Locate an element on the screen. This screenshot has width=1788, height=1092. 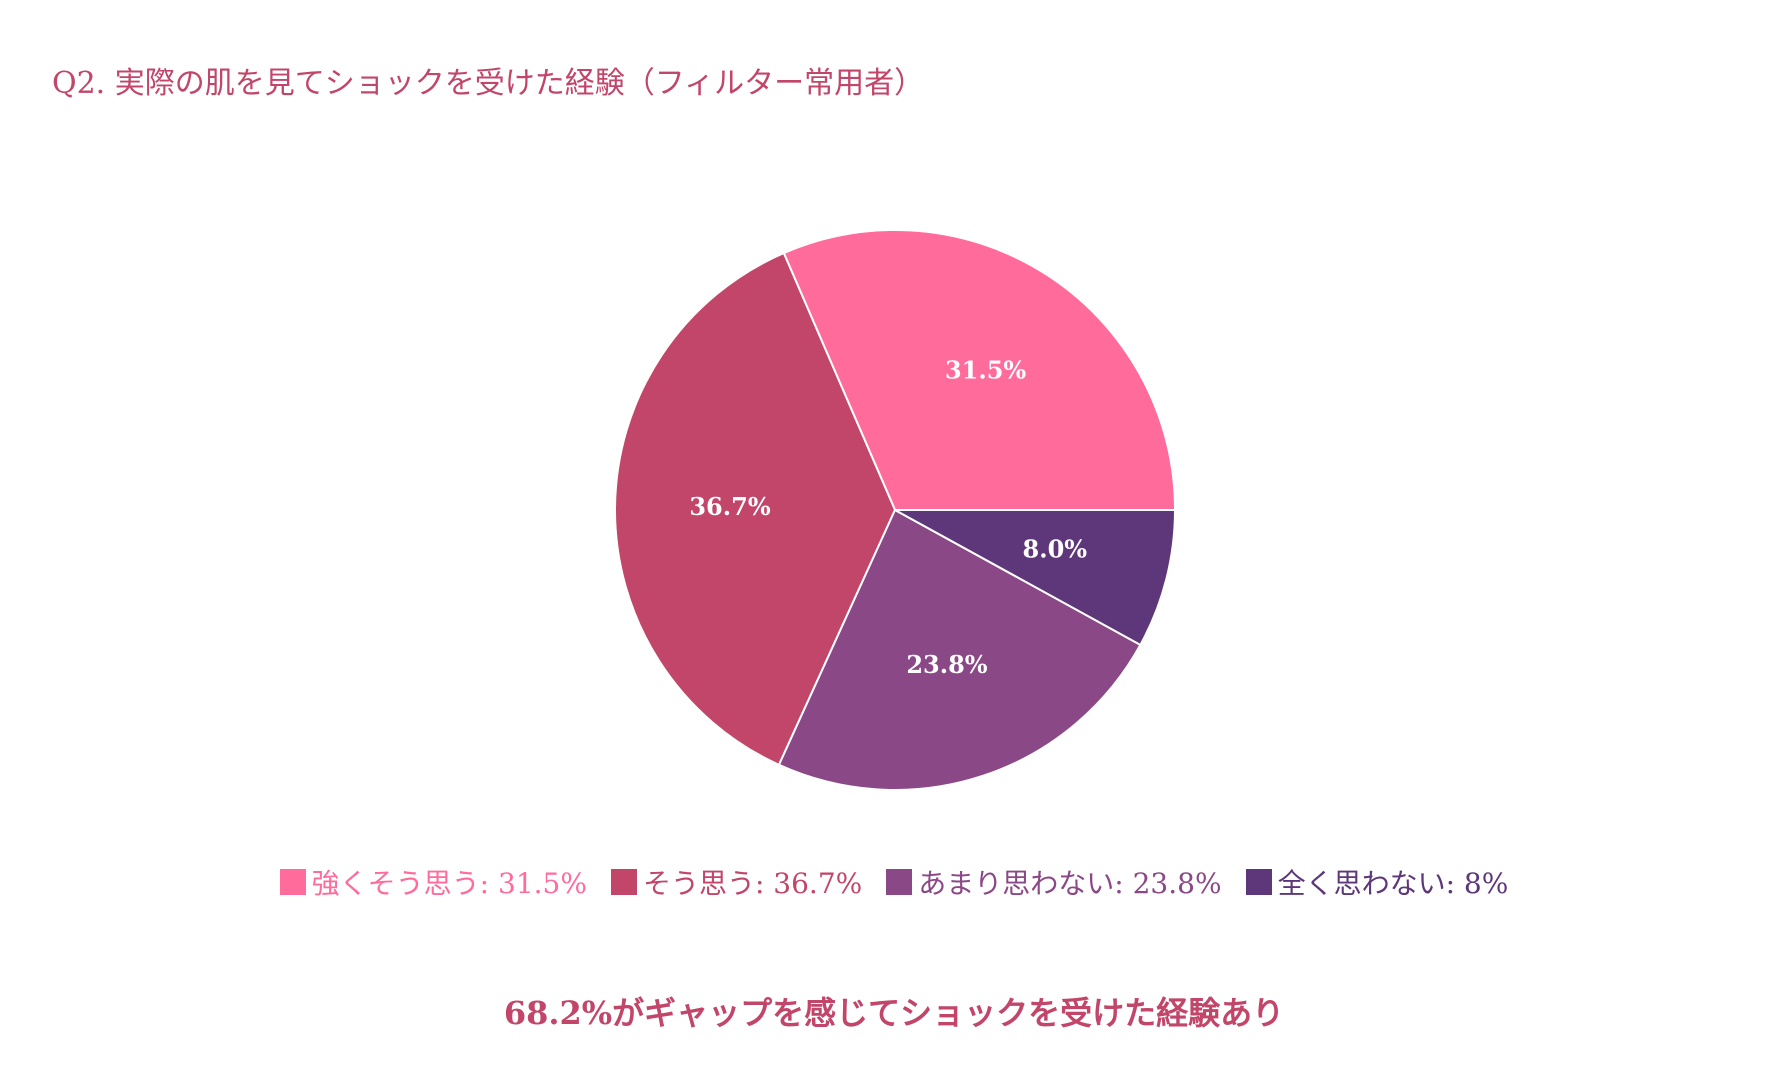
pie-labels: 31.5% 36.7% 23.8% 8.0% is located at coordinates (888, 518).